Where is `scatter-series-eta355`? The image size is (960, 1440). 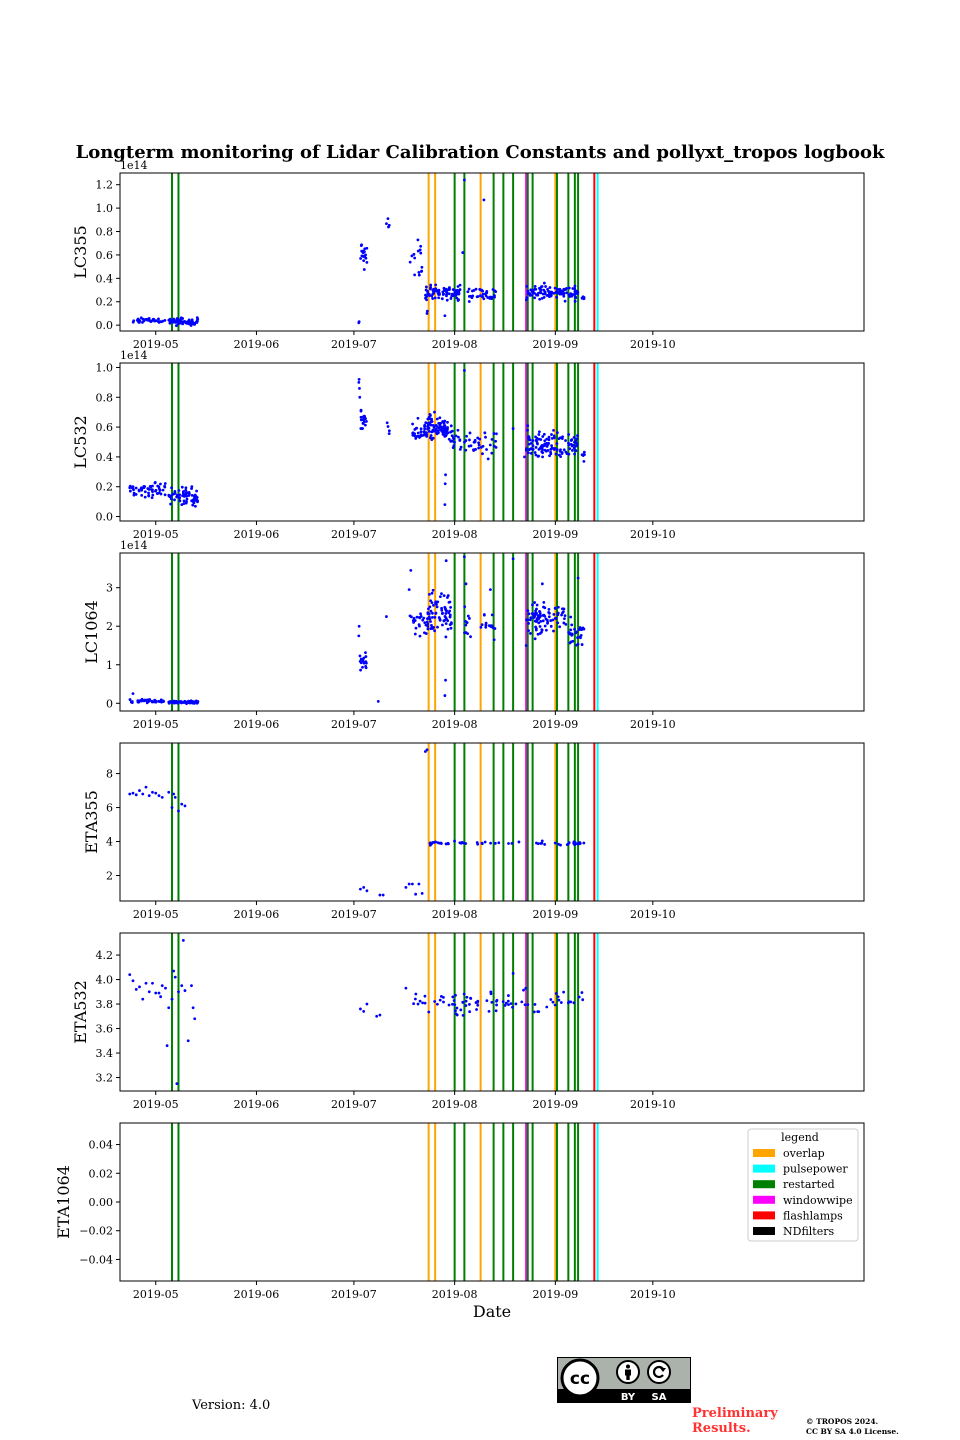 scatter-series-eta355 is located at coordinates (357, 822).